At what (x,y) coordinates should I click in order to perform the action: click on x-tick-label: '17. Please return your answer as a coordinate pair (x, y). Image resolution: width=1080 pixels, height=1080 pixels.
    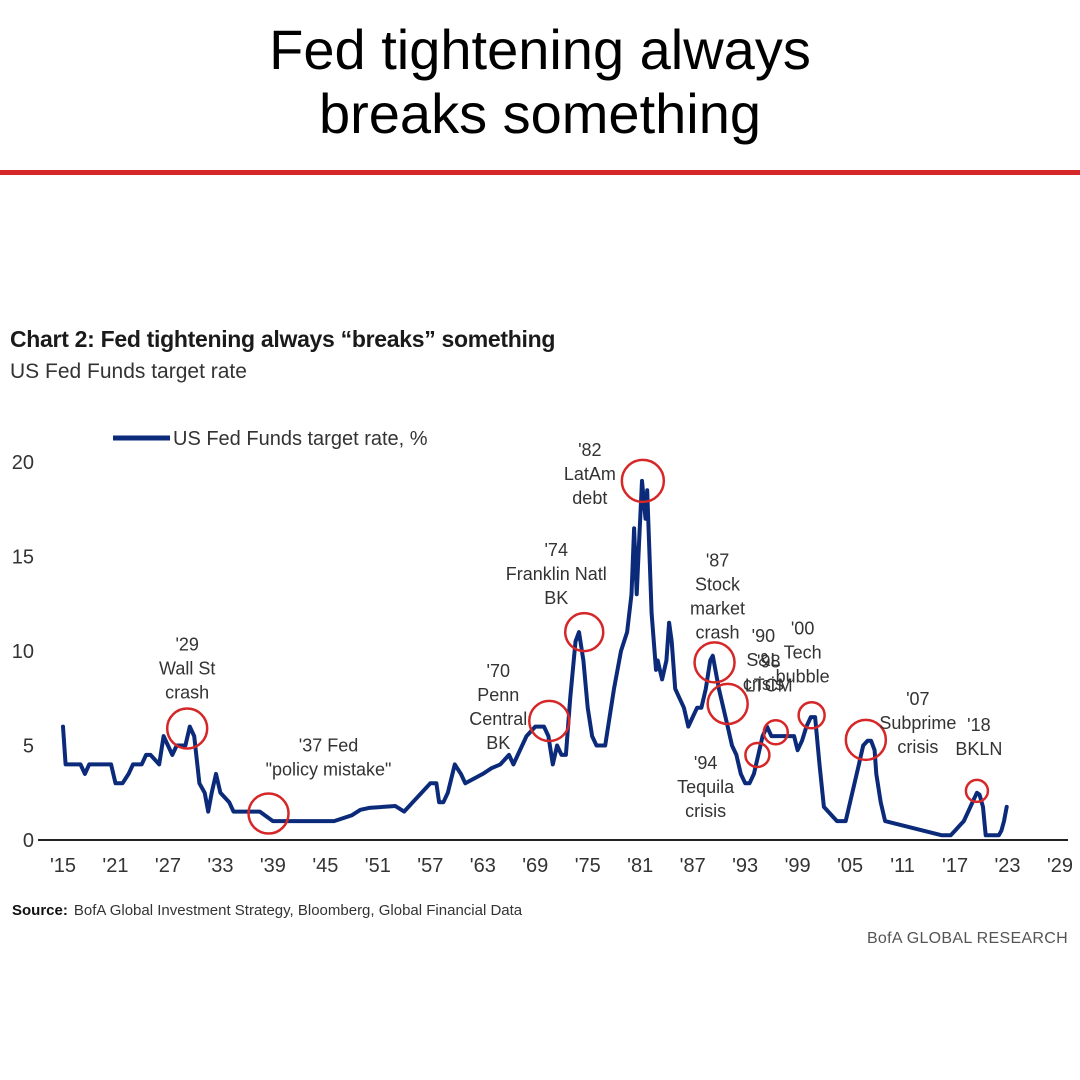
    Looking at the image, I should click on (955, 866).